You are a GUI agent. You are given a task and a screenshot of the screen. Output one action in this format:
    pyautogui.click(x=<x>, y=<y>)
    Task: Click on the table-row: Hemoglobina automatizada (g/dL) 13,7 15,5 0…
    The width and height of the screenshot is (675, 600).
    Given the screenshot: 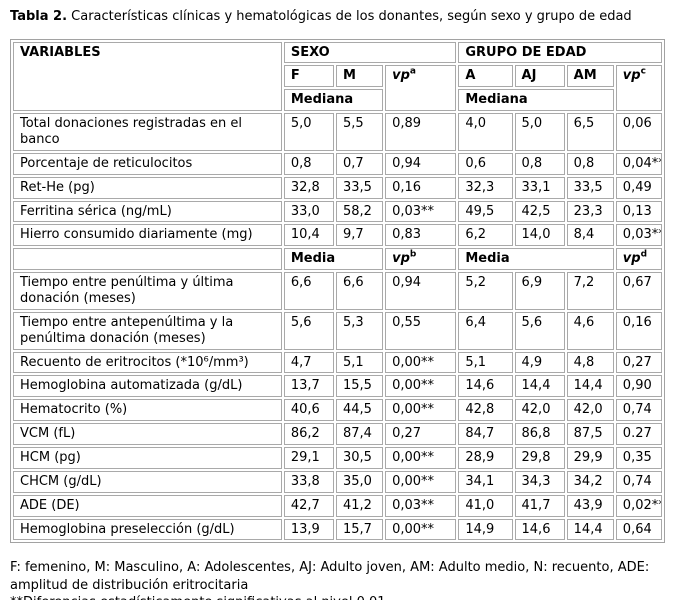 What is the action you would take?
    pyautogui.click(x=337, y=386)
    